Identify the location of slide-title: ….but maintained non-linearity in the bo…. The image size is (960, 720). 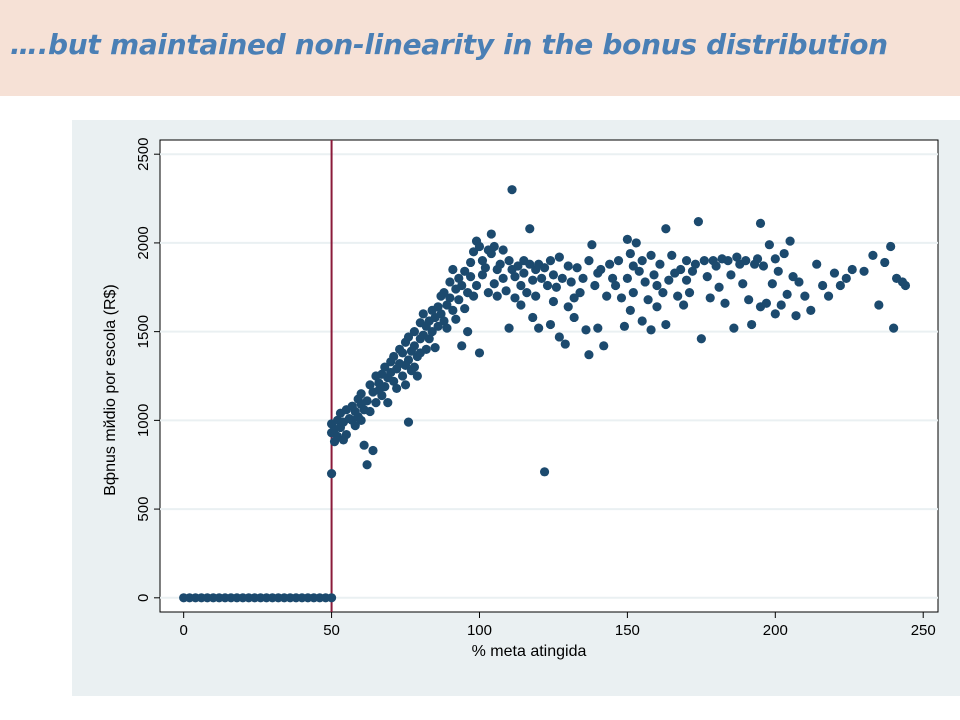
(449, 44).